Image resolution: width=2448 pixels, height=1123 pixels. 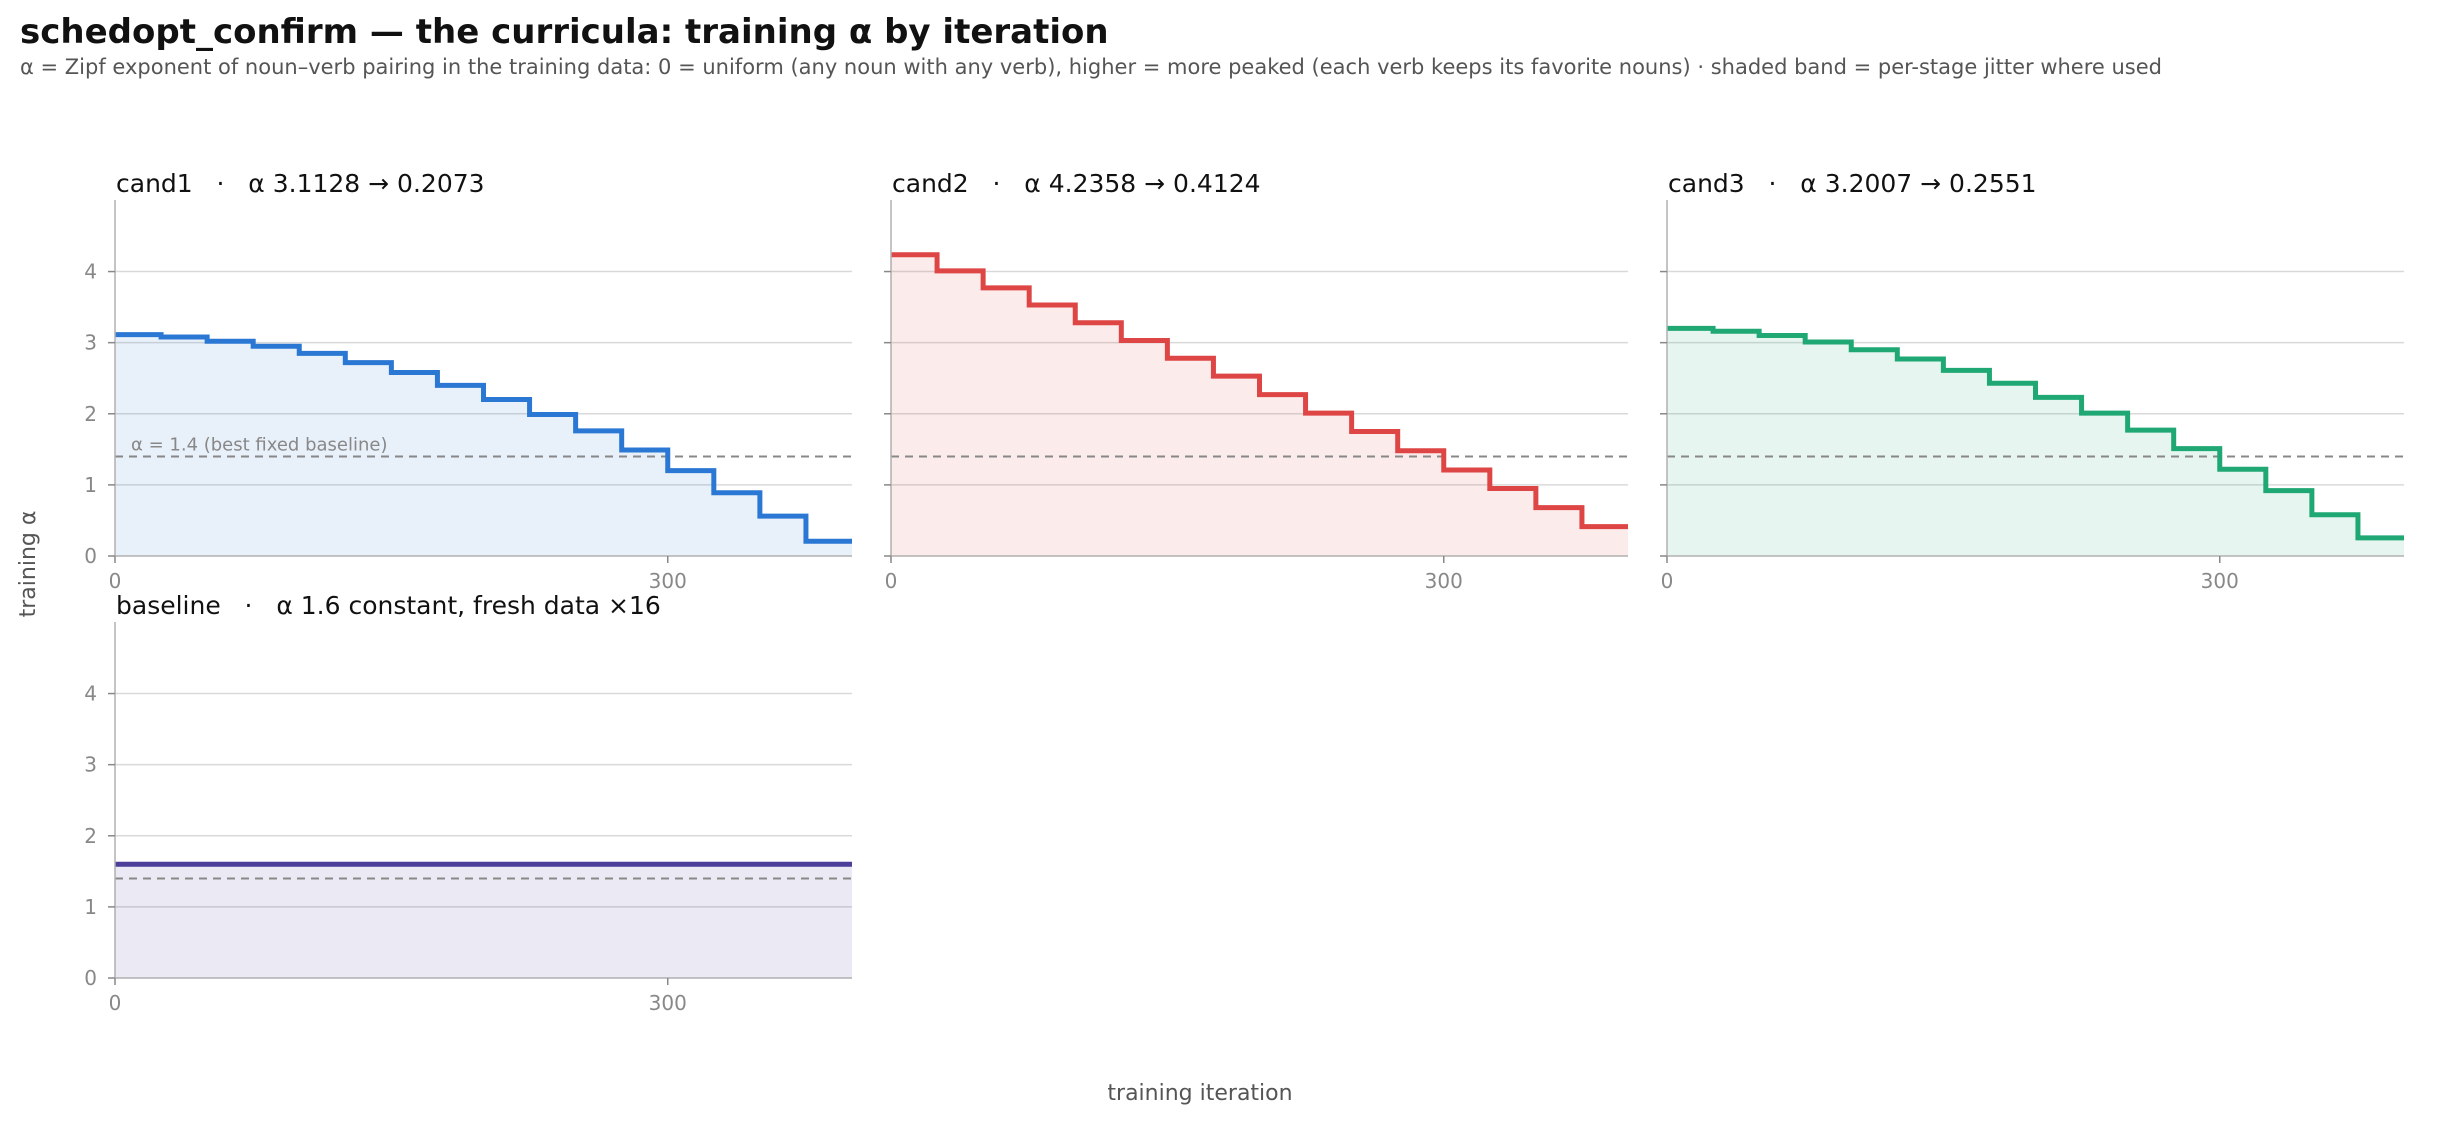 I want to click on reference-label: α = 1.4 (best fixed baseline), so click(x=259, y=444).